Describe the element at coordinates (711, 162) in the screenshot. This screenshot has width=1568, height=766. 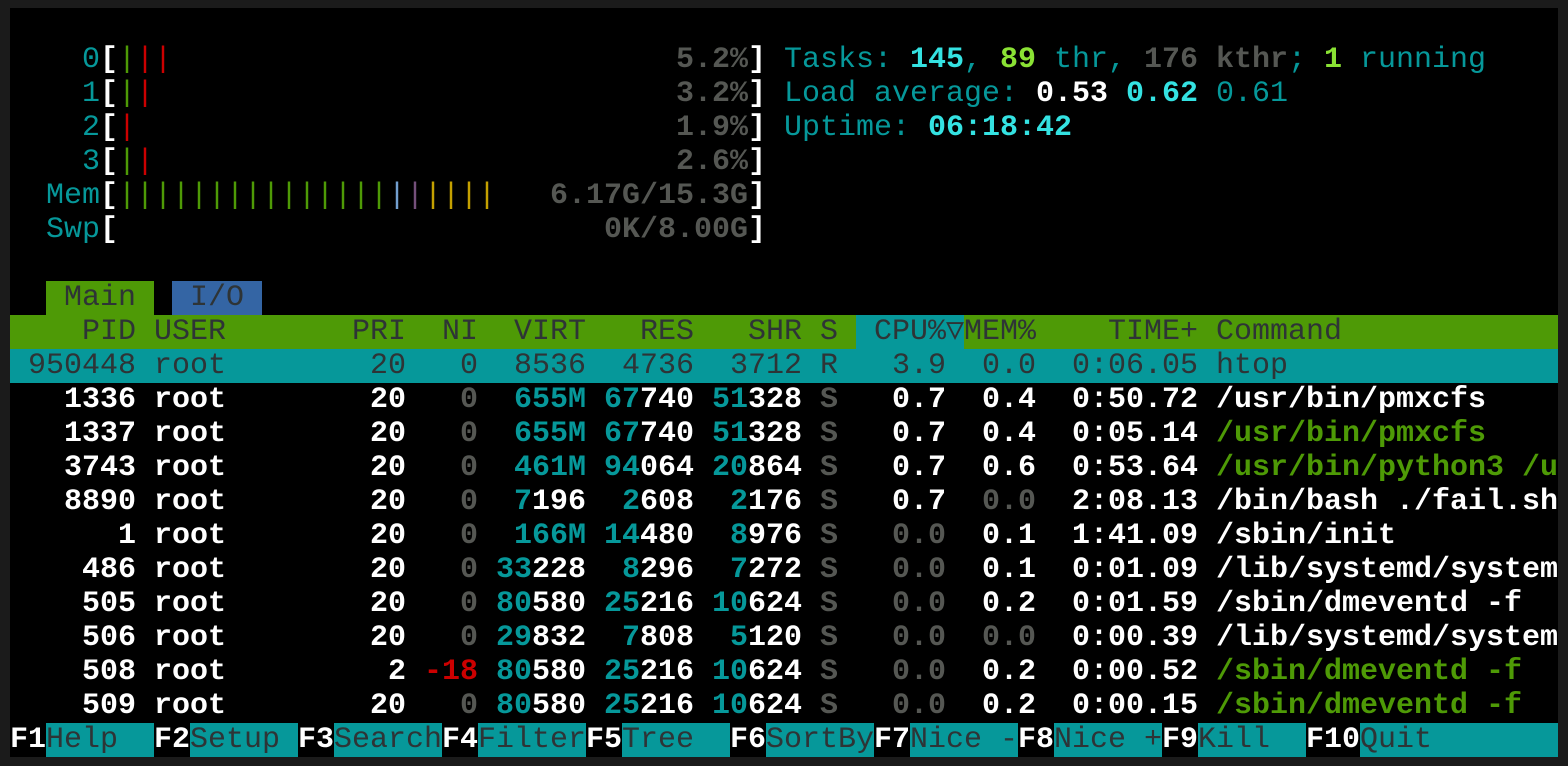
I see `meter-value: 2.6%` at that location.